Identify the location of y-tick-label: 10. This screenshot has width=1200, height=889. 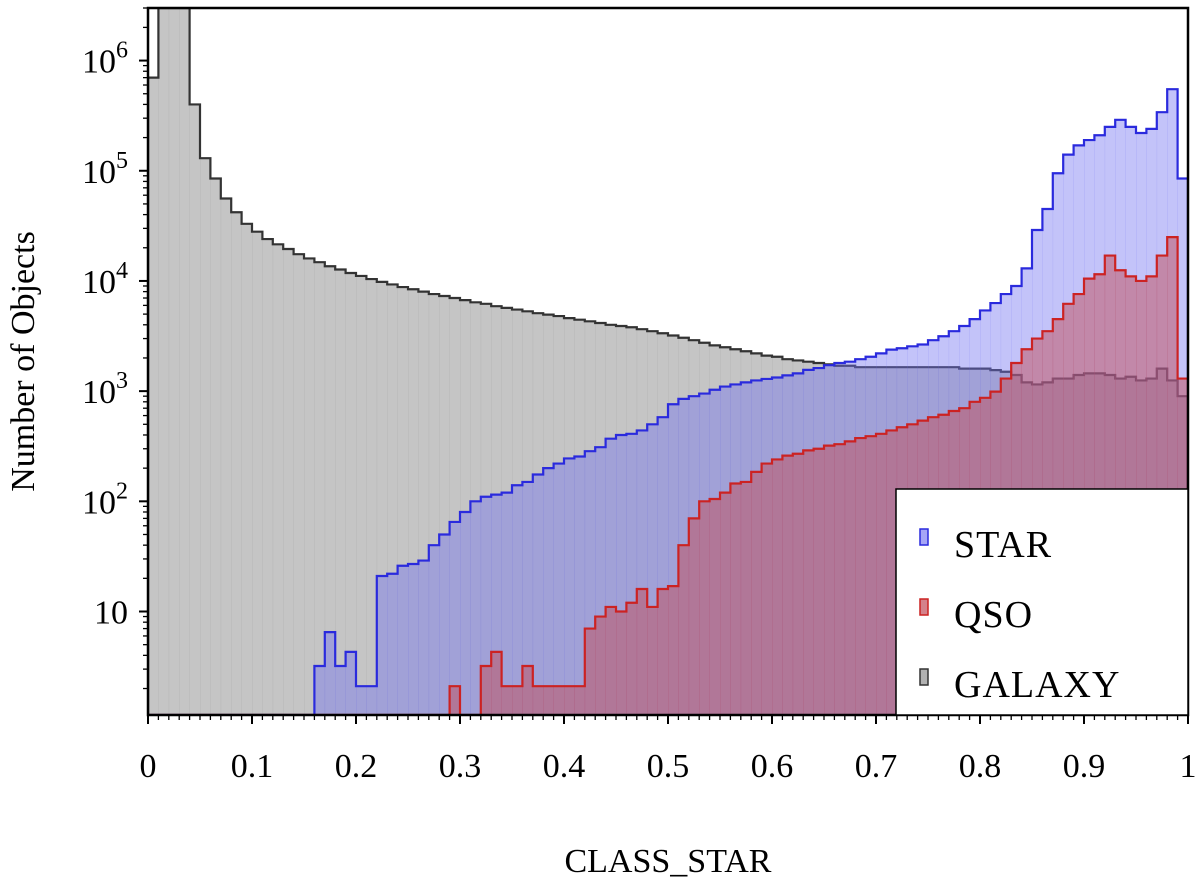
(111, 613).